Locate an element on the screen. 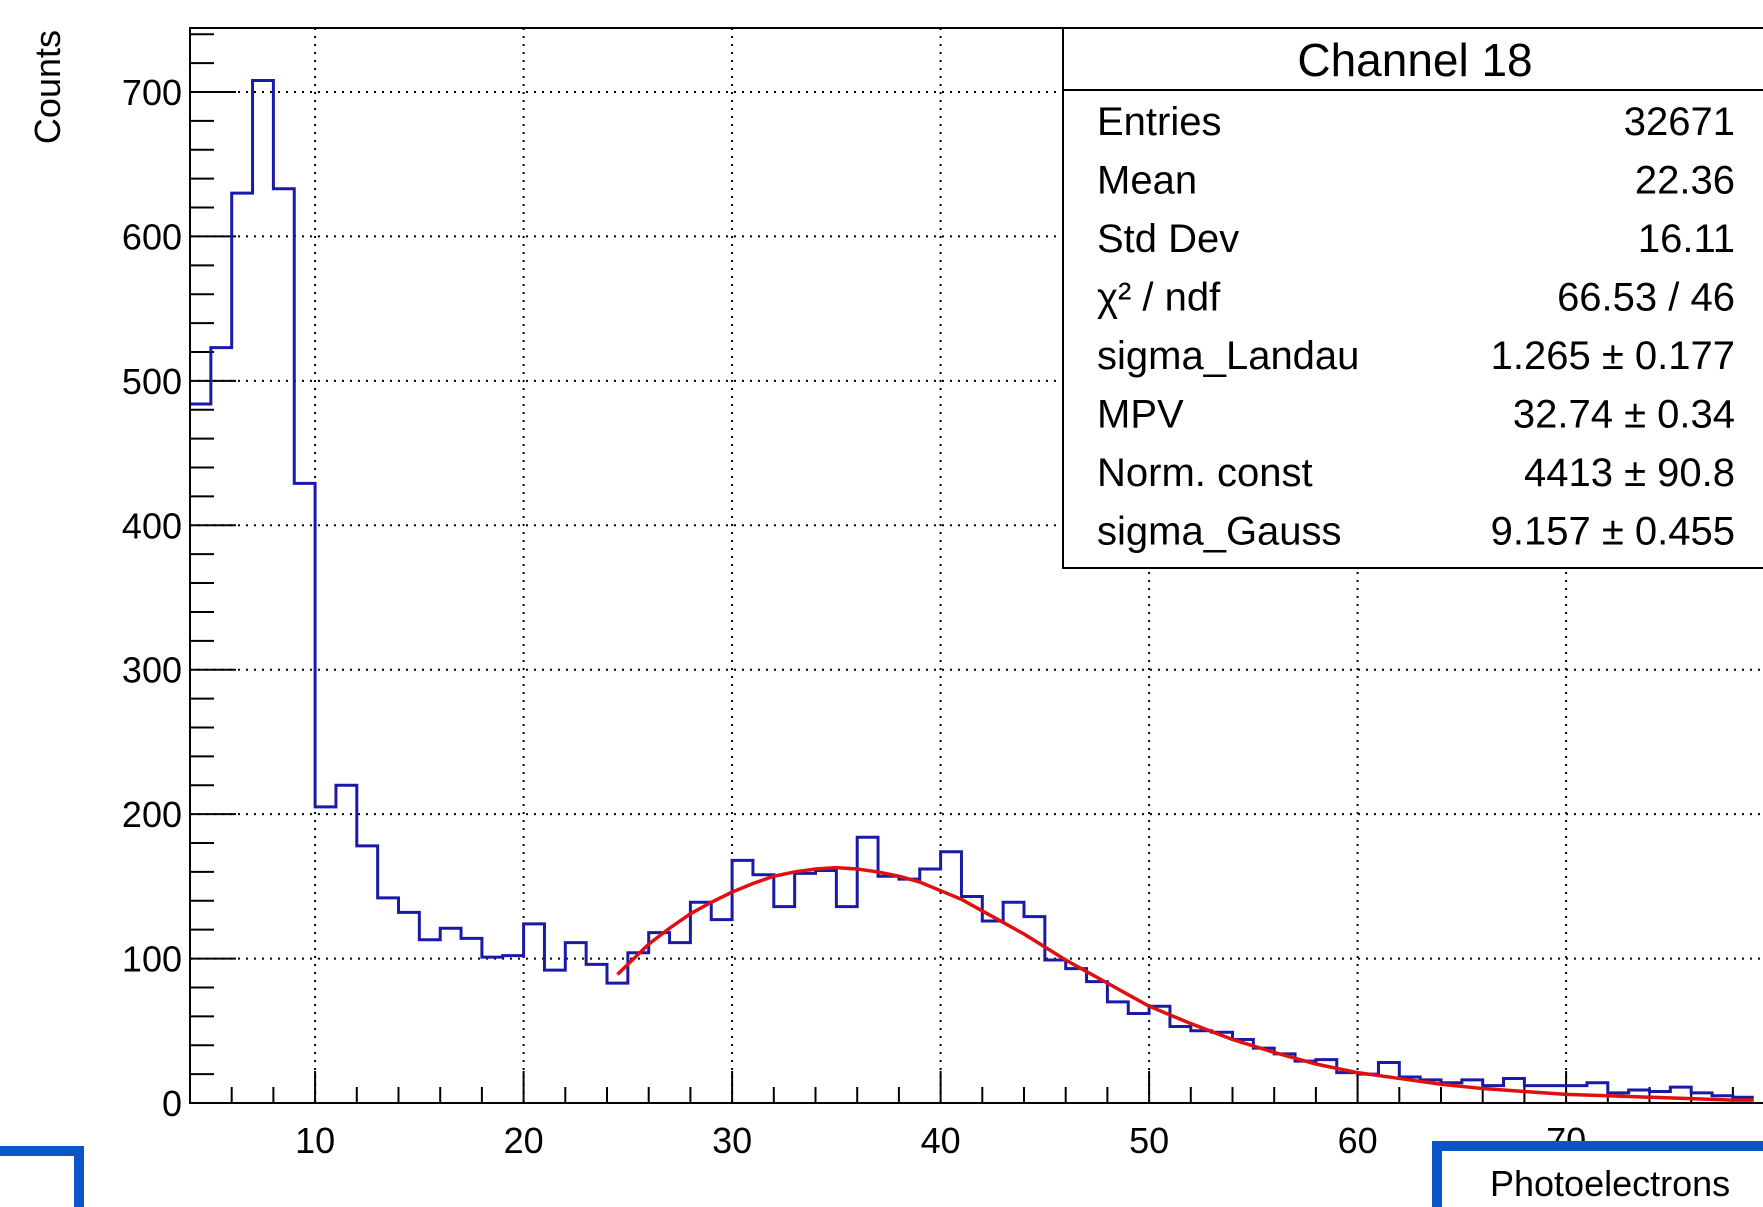 Image resolution: width=1763 pixels, height=1207 pixels. x-tick-label: 60 is located at coordinates (1358, 1140).